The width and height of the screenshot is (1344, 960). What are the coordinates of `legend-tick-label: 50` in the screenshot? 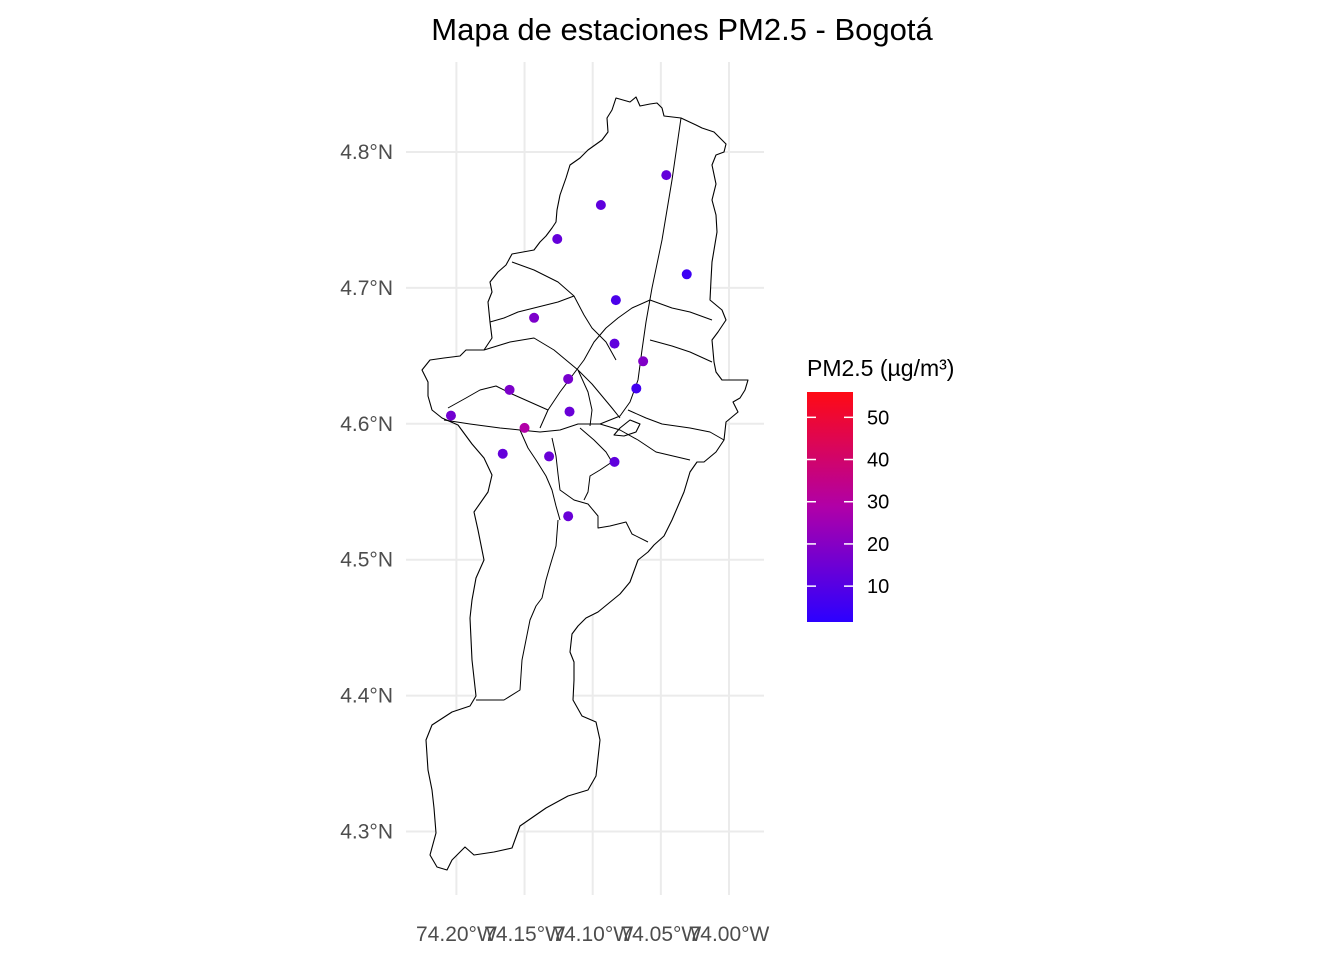 It's located at (878, 418).